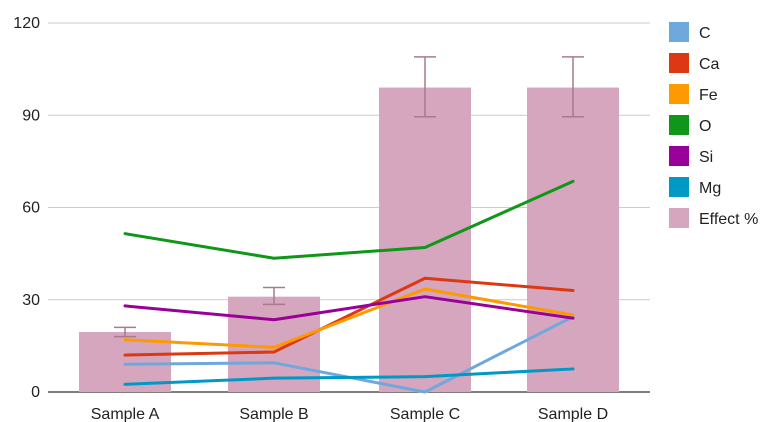  I want to click on series-line-fe, so click(349, 318).